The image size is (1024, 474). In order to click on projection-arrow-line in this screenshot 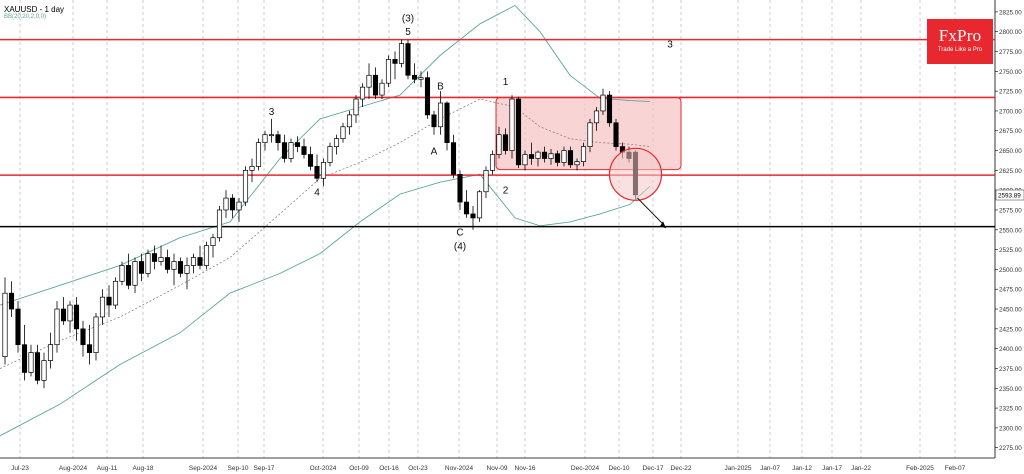, I will do `click(651, 211)`.